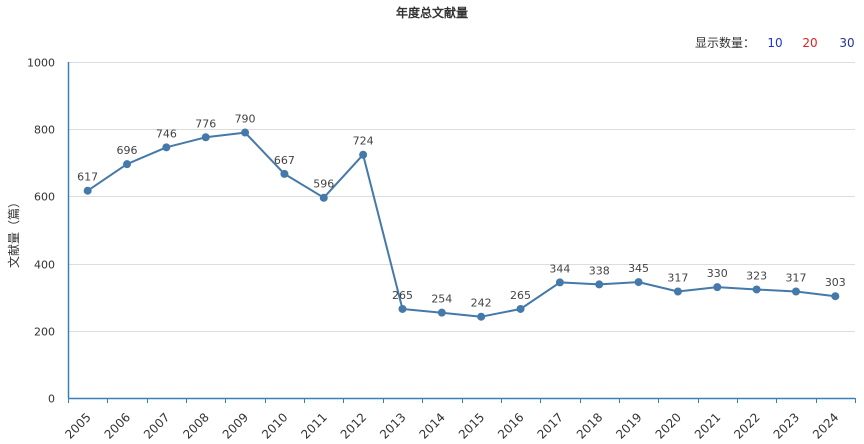 Image resolution: width=864 pixels, height=444 pixels. Describe the element at coordinates (51, 399) in the screenshot. I see `y-tick-label: 0` at that location.